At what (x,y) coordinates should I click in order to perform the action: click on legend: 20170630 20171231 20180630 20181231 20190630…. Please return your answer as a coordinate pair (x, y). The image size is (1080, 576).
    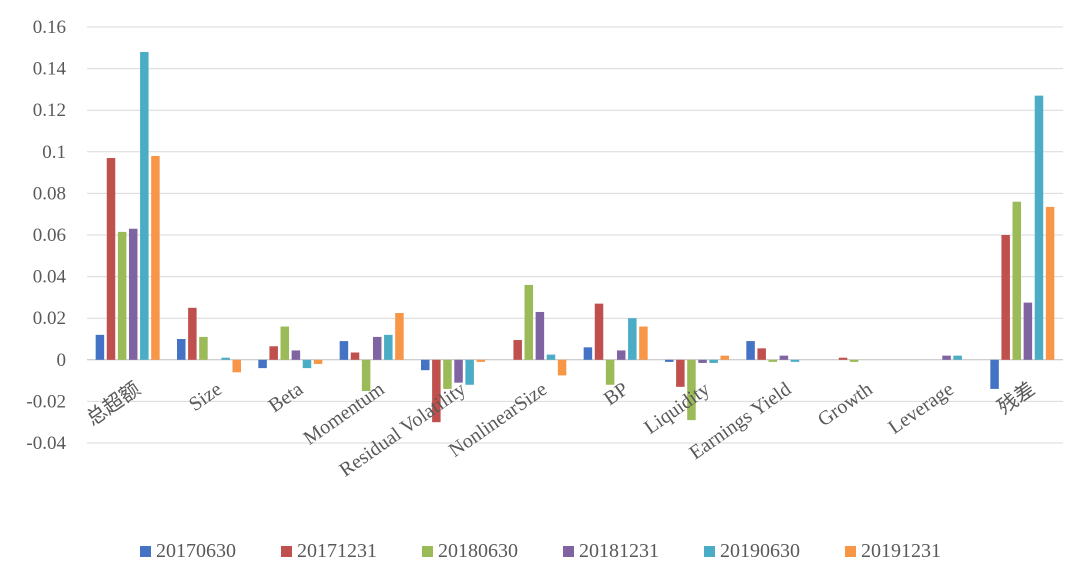
    Looking at the image, I should click on (540, 551).